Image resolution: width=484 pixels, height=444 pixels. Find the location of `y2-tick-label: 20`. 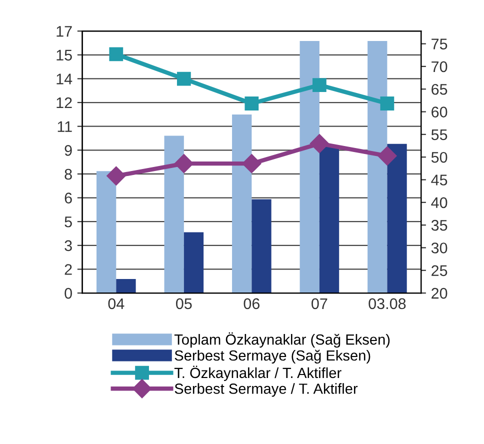

y2-tick-label: 20 is located at coordinates (440, 293).